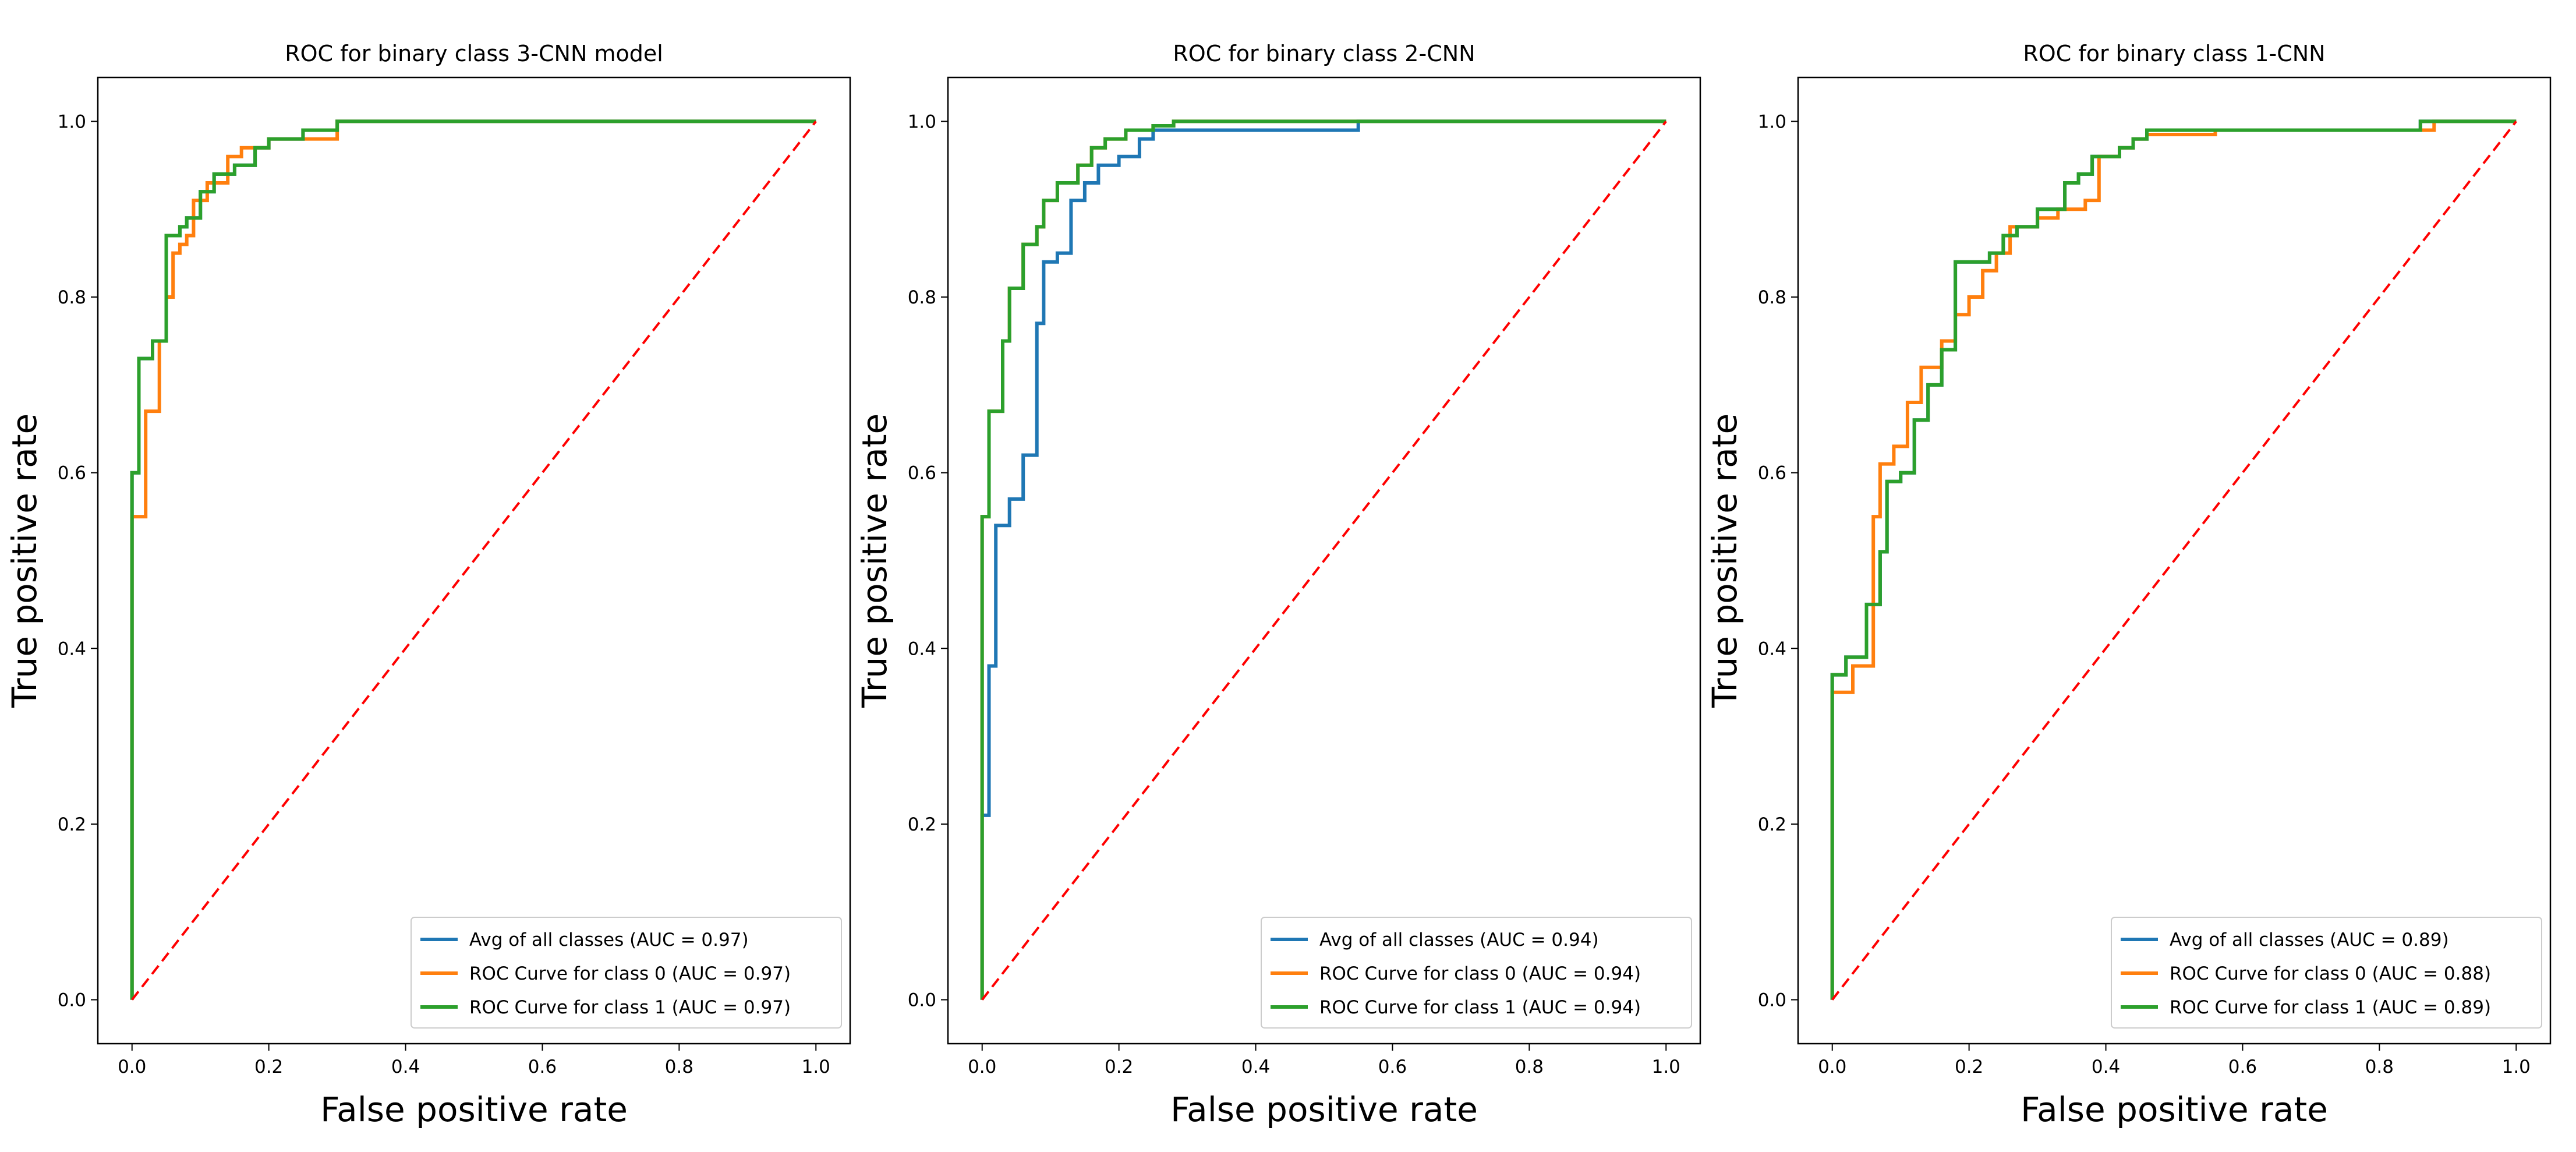  Describe the element at coordinates (609, 940) in the screenshot. I see `legend-entry: Avg of all classes (AUC = 0.97)` at that location.